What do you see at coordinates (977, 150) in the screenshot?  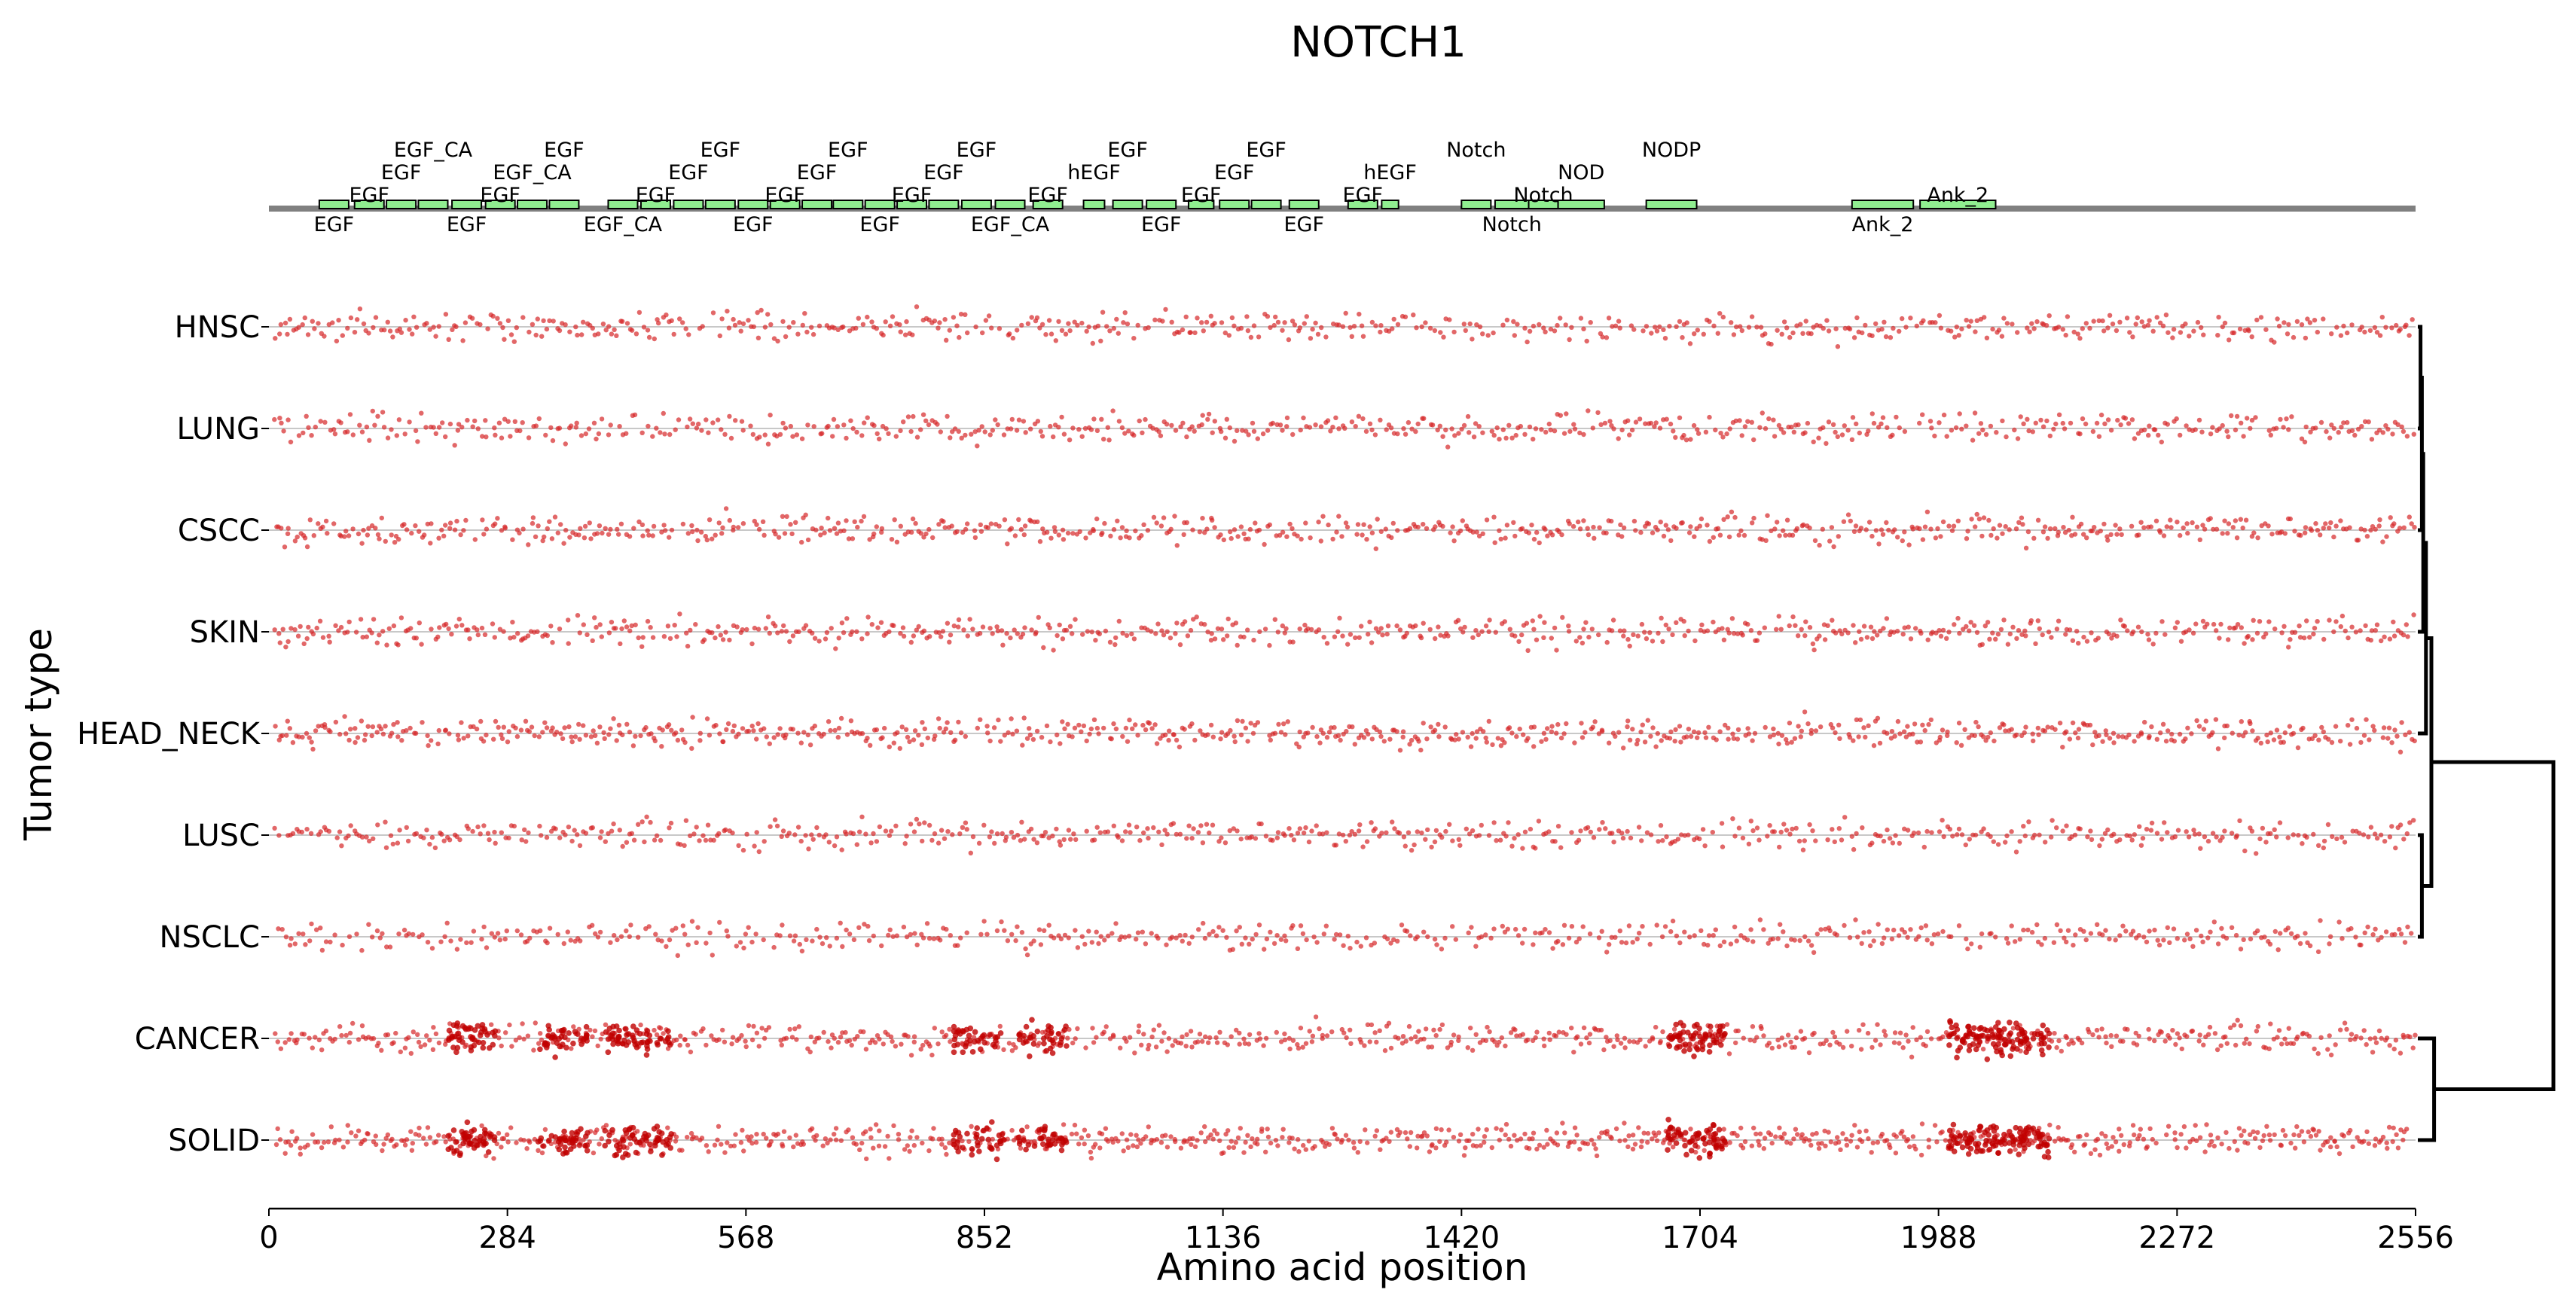 I see `domain-label: EGF` at bounding box center [977, 150].